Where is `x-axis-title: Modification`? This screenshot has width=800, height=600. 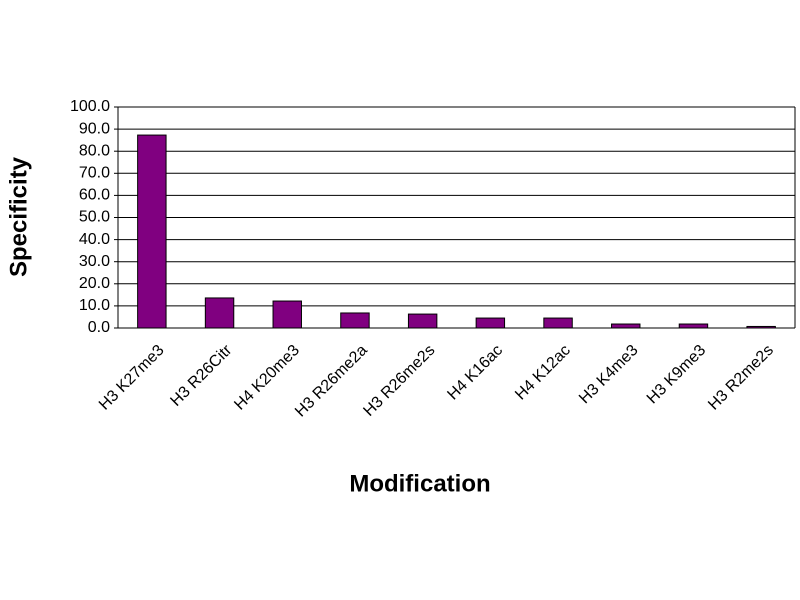 x-axis-title: Modification is located at coordinates (419, 483).